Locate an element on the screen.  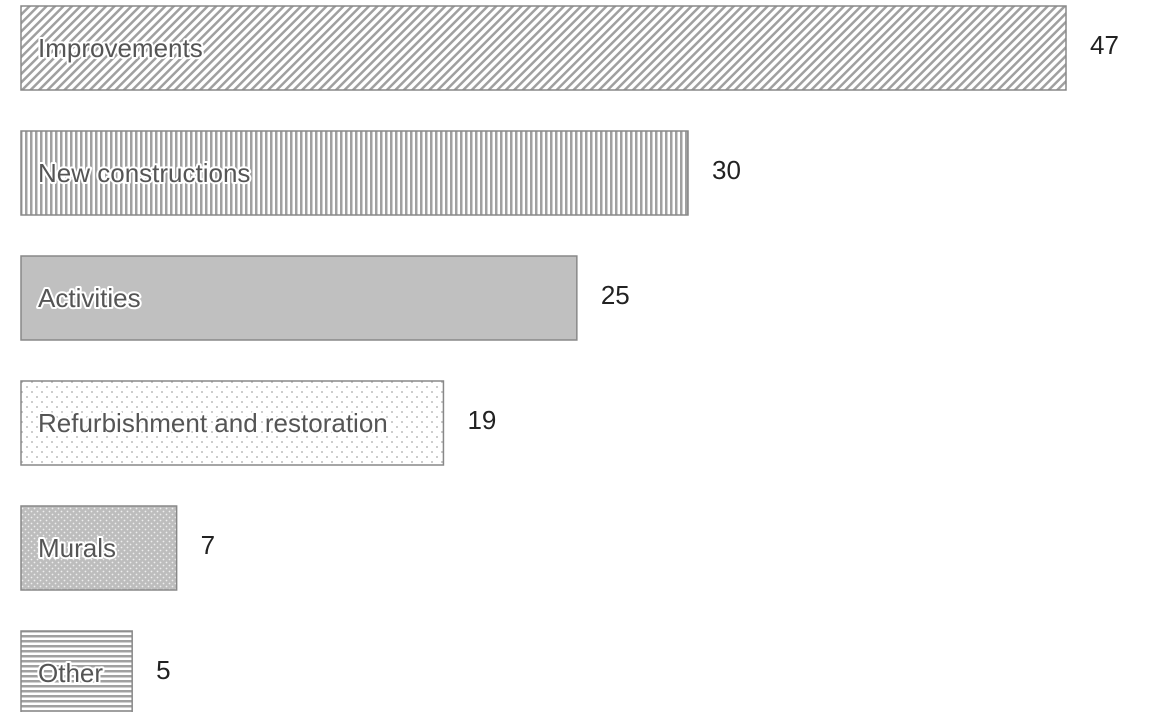
value-label: 30 is located at coordinates (726, 170).